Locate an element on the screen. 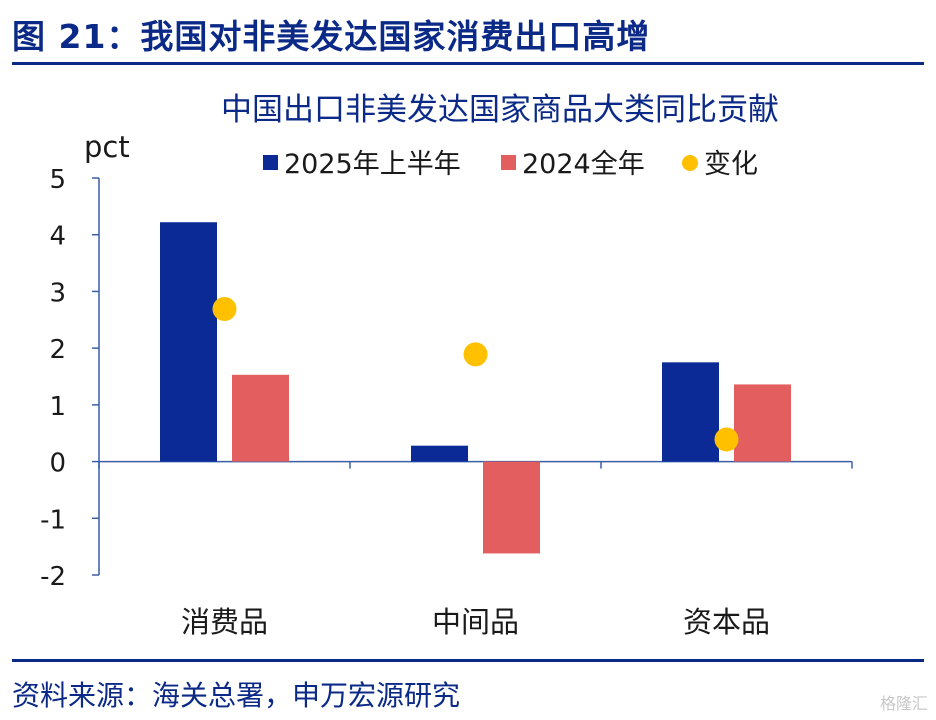 Image resolution: width=936 pixels, height=720 pixels. y-tick-label: -1 is located at coordinates (53, 520).